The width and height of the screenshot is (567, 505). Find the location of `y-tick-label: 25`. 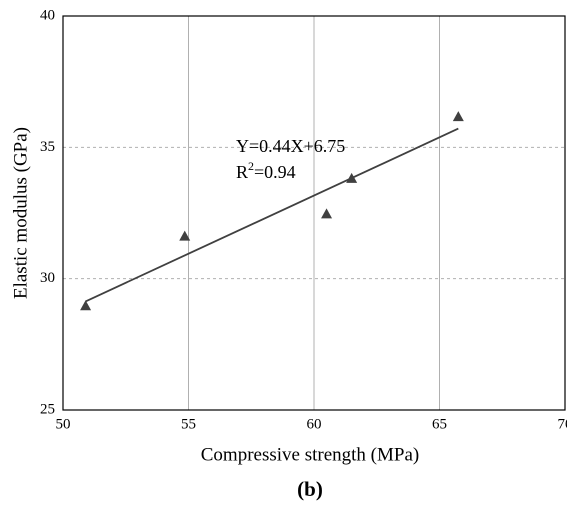

y-tick-label: 25 is located at coordinates (47, 409).